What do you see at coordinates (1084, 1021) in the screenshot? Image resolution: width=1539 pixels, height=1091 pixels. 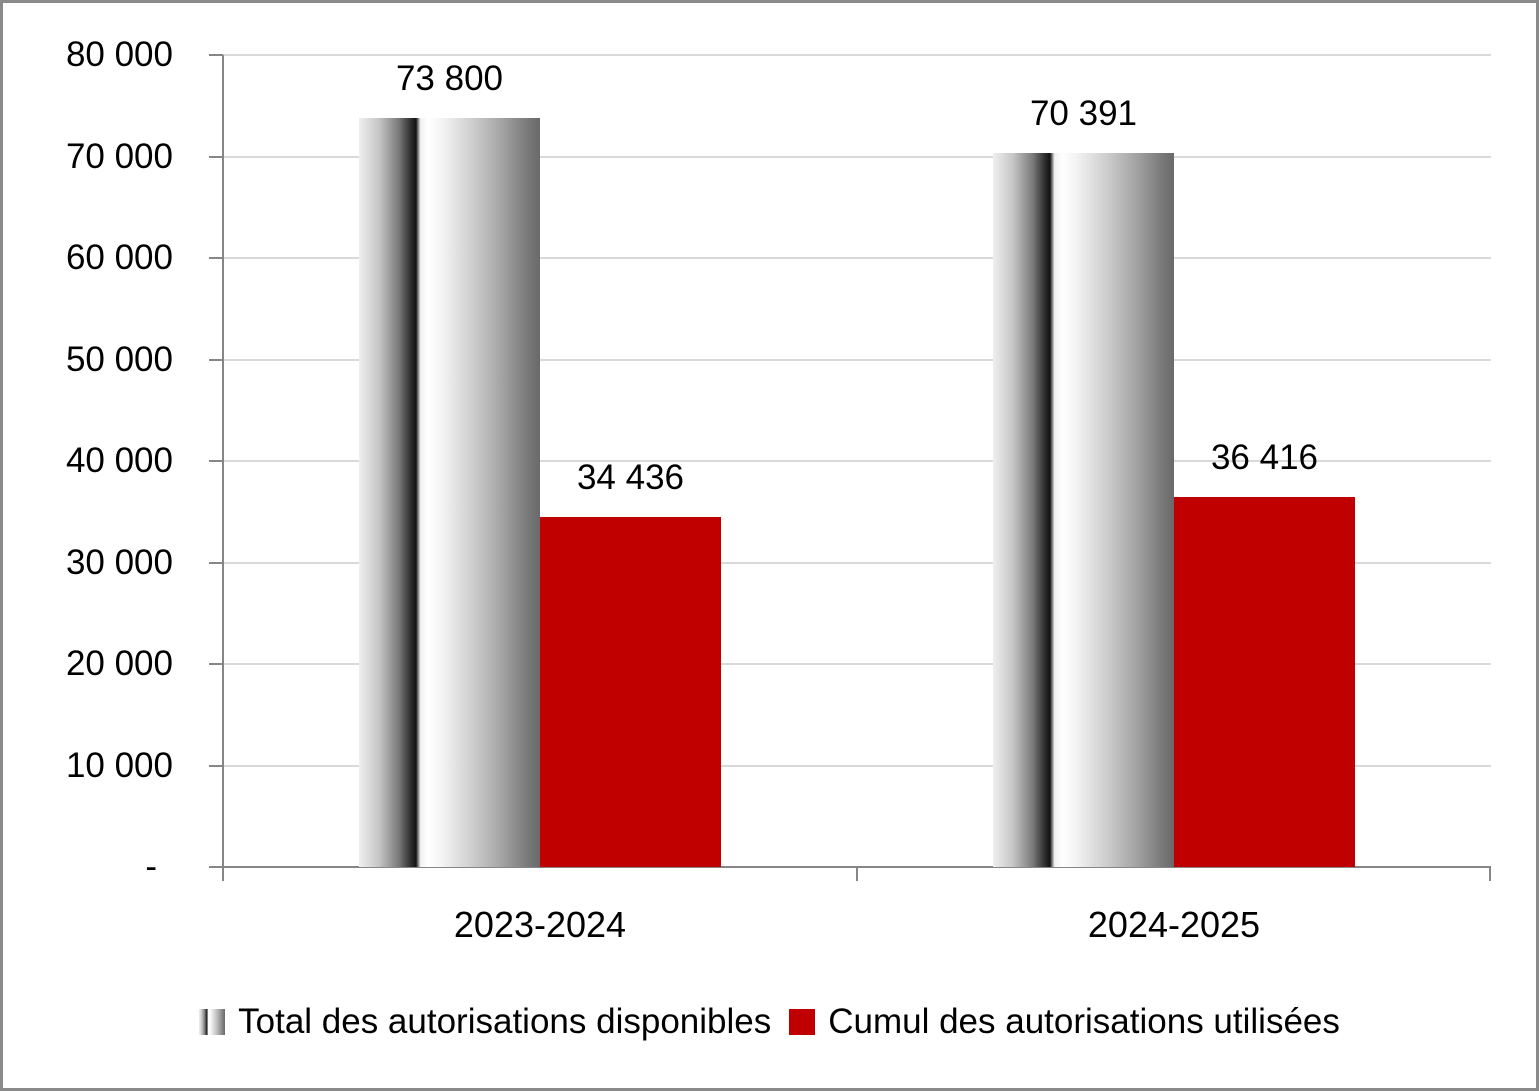 I see `legend-label-used: Cumul des autorisations utilisées` at bounding box center [1084, 1021].